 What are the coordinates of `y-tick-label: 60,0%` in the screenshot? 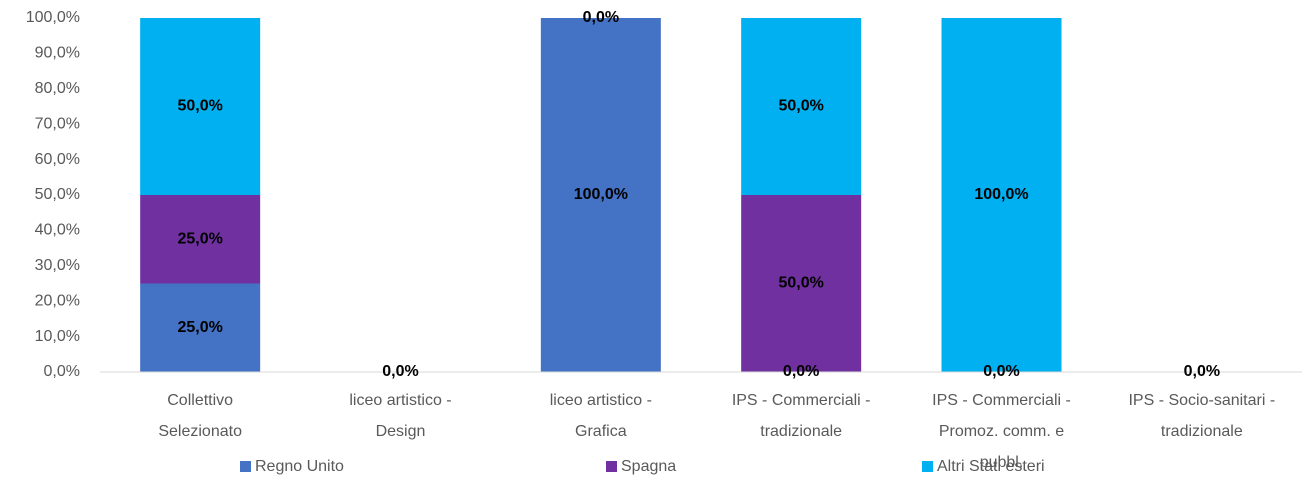 It's located at (57, 159).